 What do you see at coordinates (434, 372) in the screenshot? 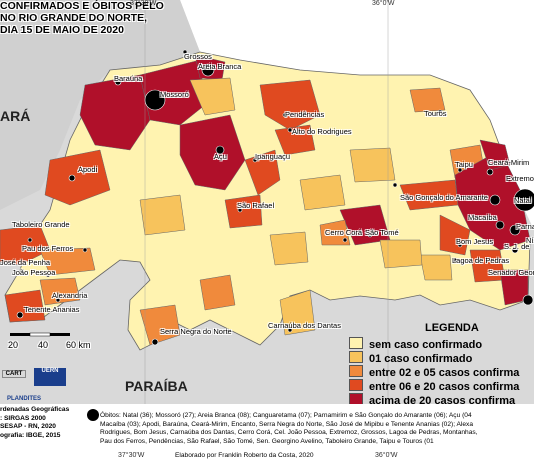
I see `legend-item: entre 02 e 05 casos confirma` at bounding box center [434, 372].